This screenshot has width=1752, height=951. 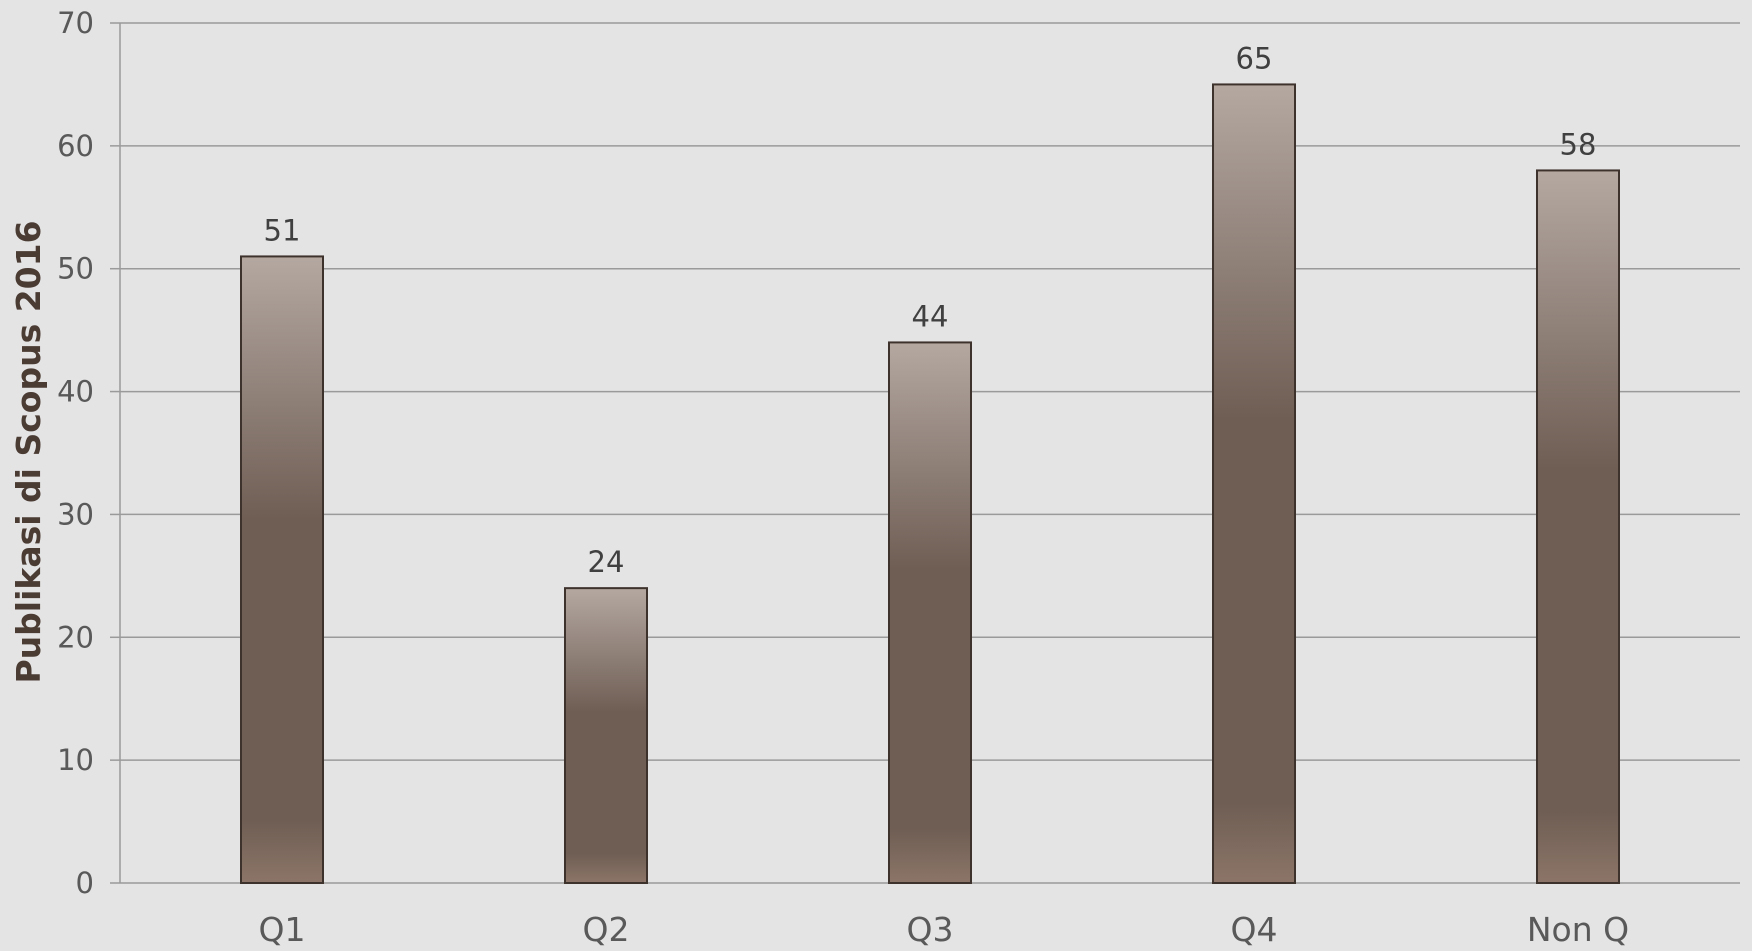 I want to click on bar-q3, so click(x=930, y=612).